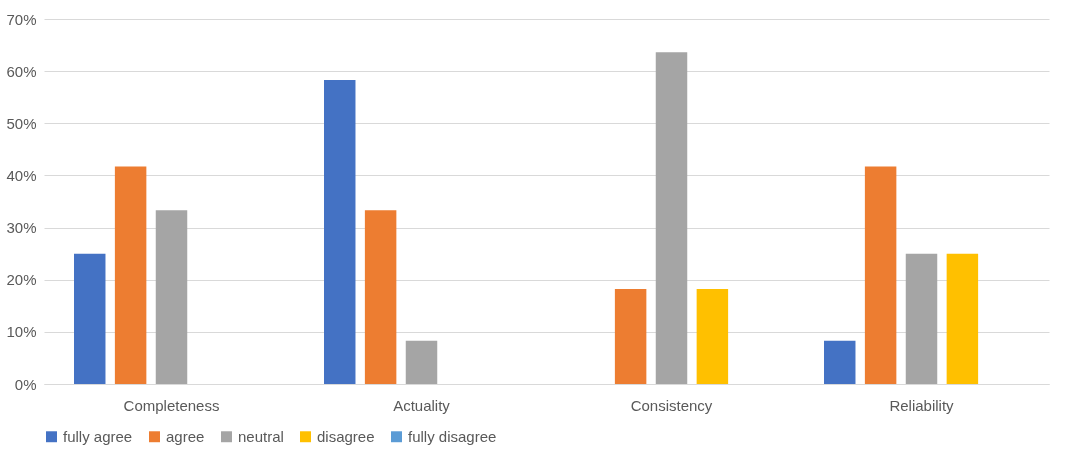 The image size is (1076, 465). Describe the element at coordinates (452, 436) in the screenshot. I see `legend-label: fully disagree` at that location.